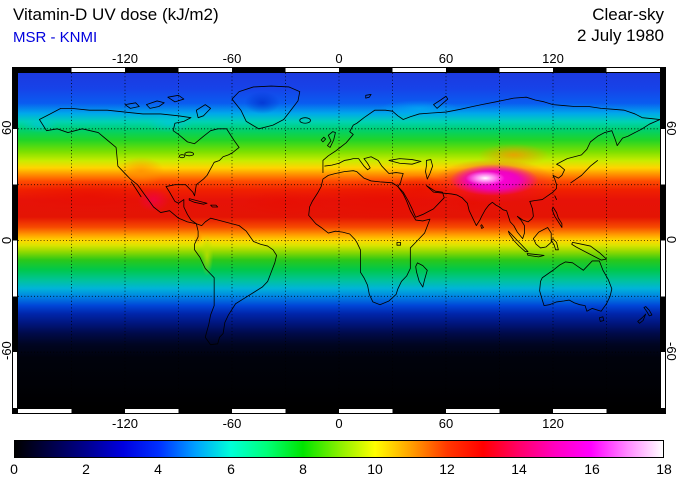 The width and height of the screenshot is (678, 480). Describe the element at coordinates (339, 449) in the screenshot. I see `colorbar` at that location.